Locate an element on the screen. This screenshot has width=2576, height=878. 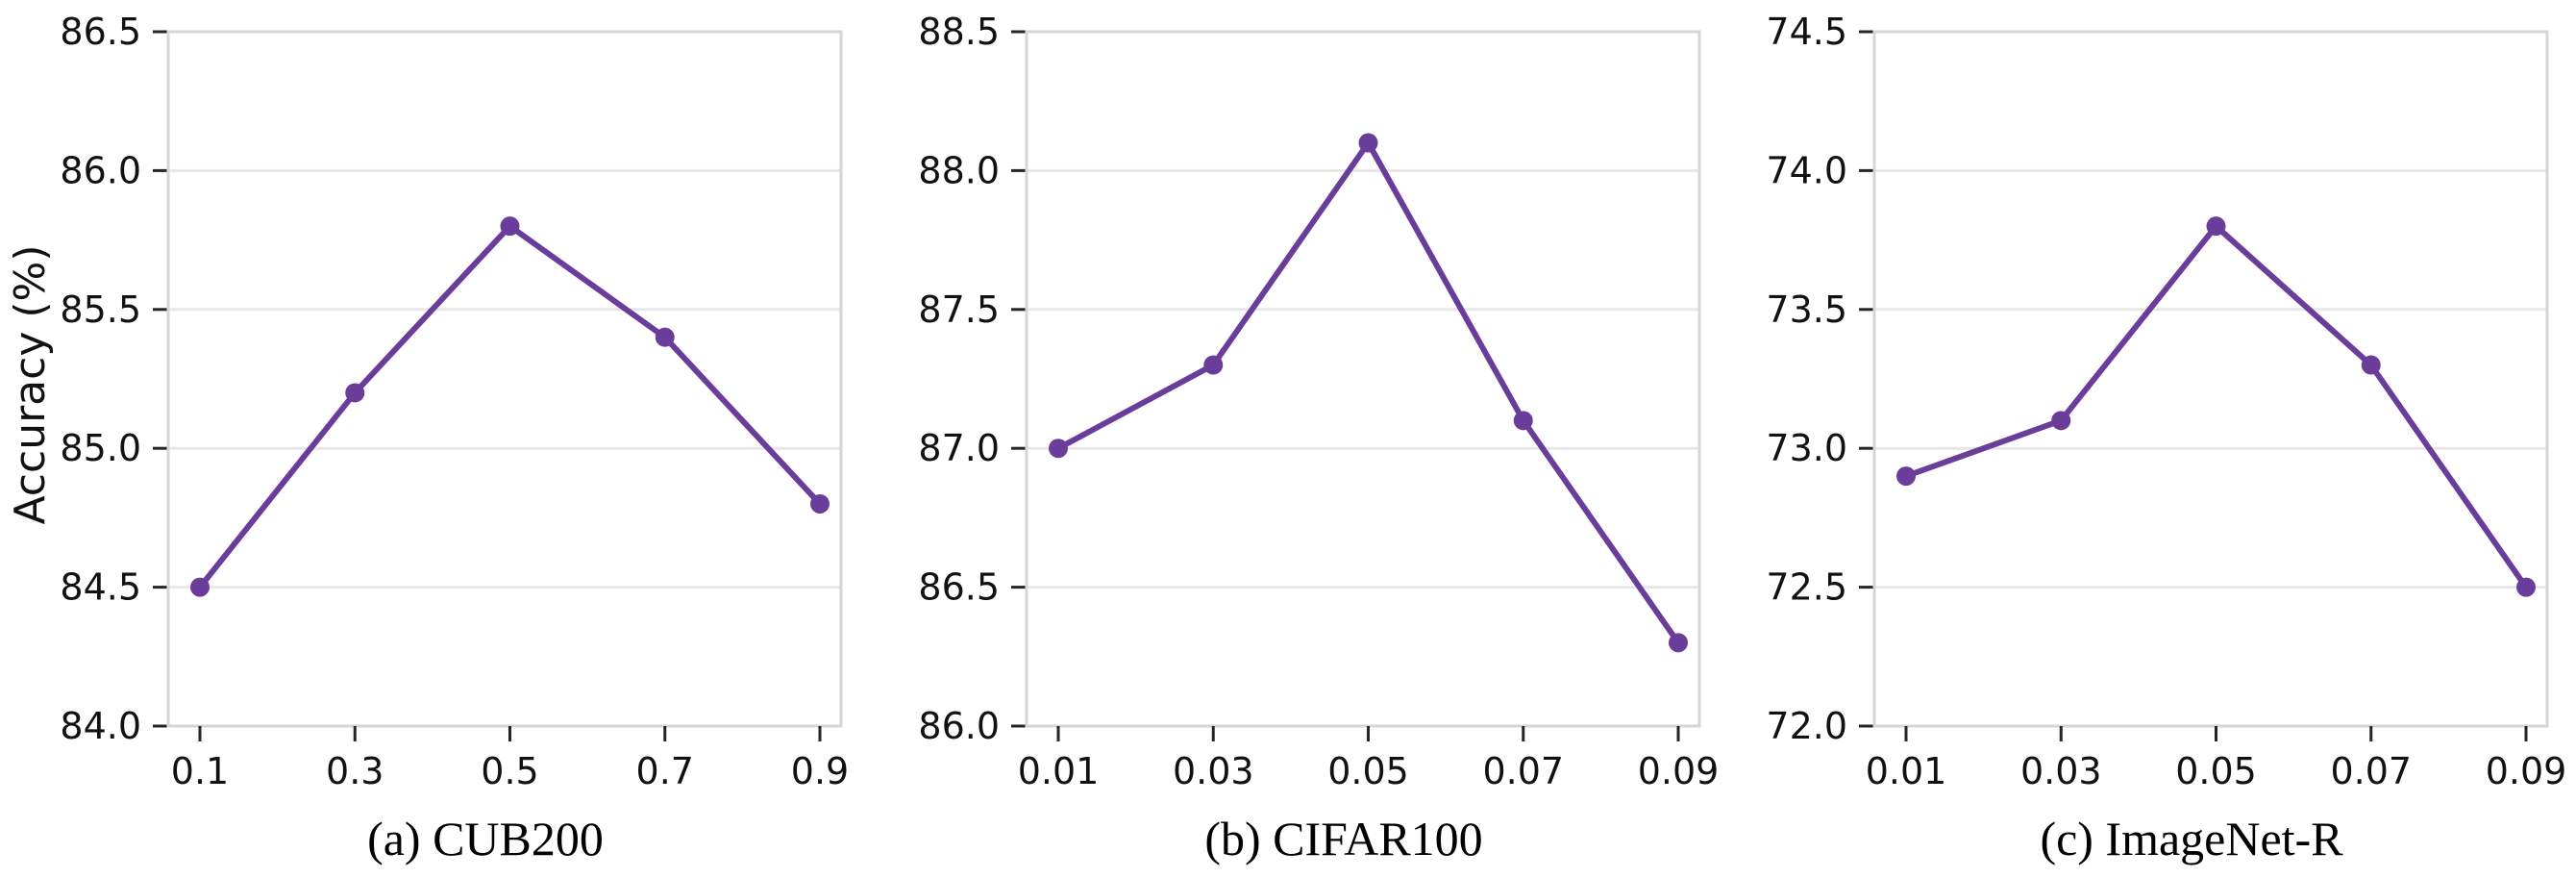
y-tick-label: 74.0 is located at coordinates (1807, 170).